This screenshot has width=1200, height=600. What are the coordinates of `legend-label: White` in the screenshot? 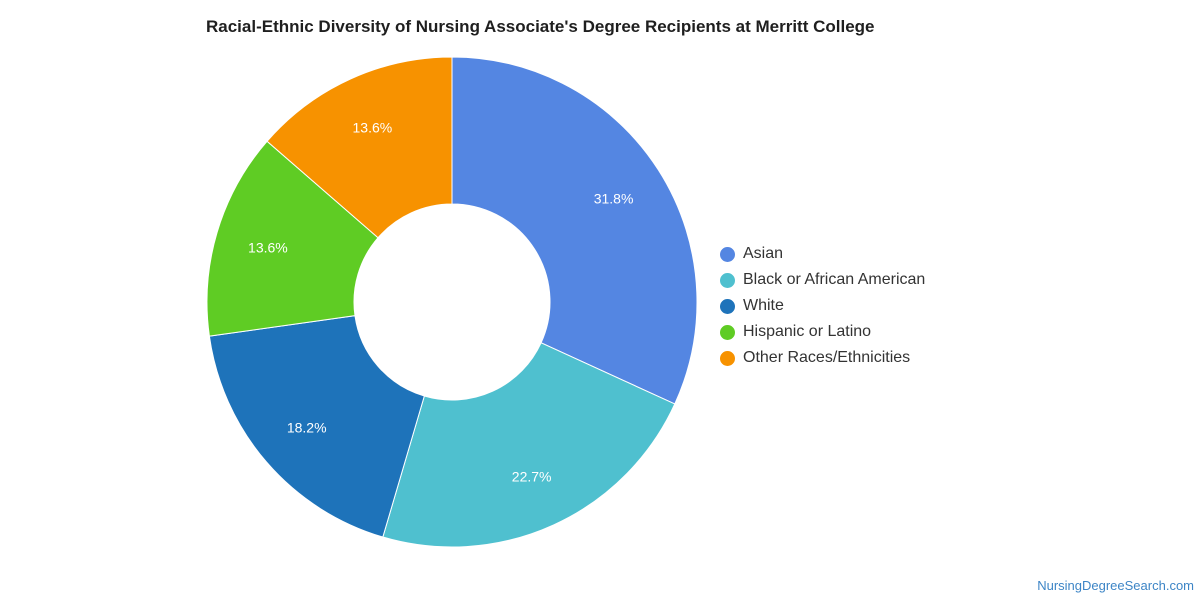 It's located at (763, 305).